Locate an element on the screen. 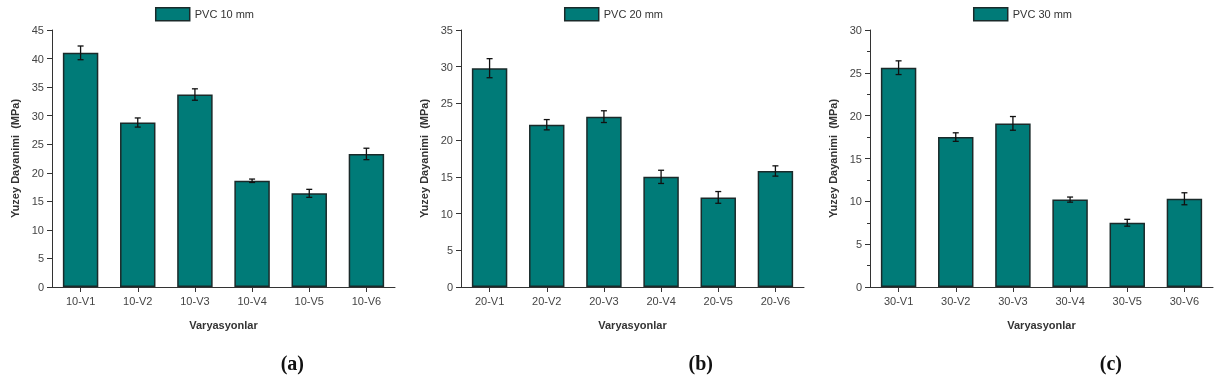 The height and width of the screenshot is (377, 1227). x-tick-label: 30-V2 is located at coordinates (956, 300).